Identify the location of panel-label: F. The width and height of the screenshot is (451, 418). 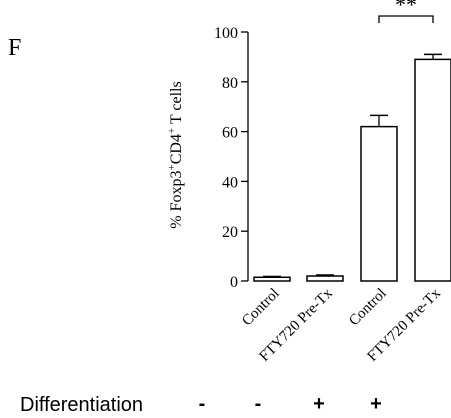
(14, 48).